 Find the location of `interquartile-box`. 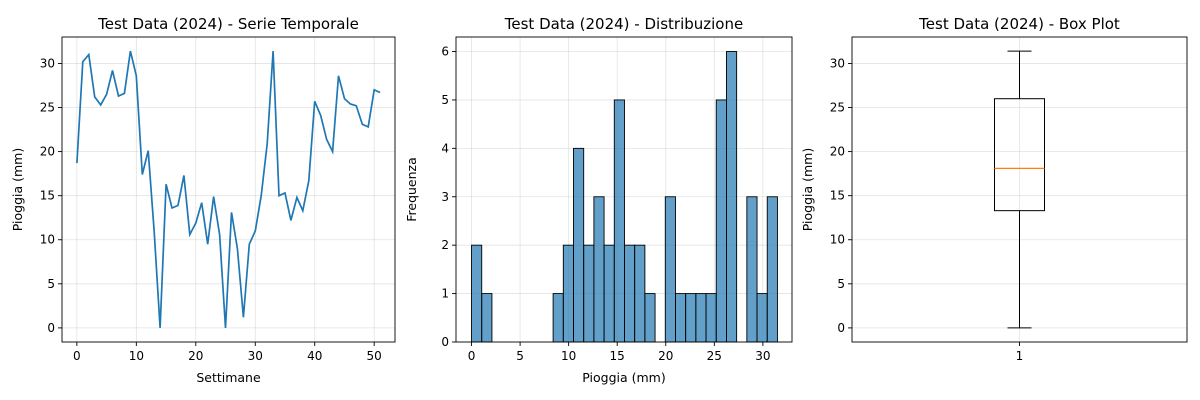

interquartile-box is located at coordinates (1019, 155).